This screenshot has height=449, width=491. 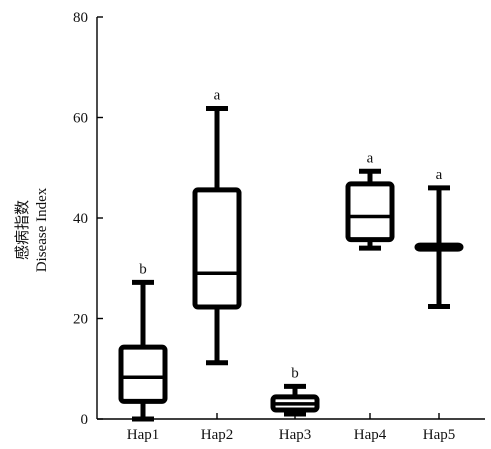 I want to click on box-hap5, so click(x=439, y=247).